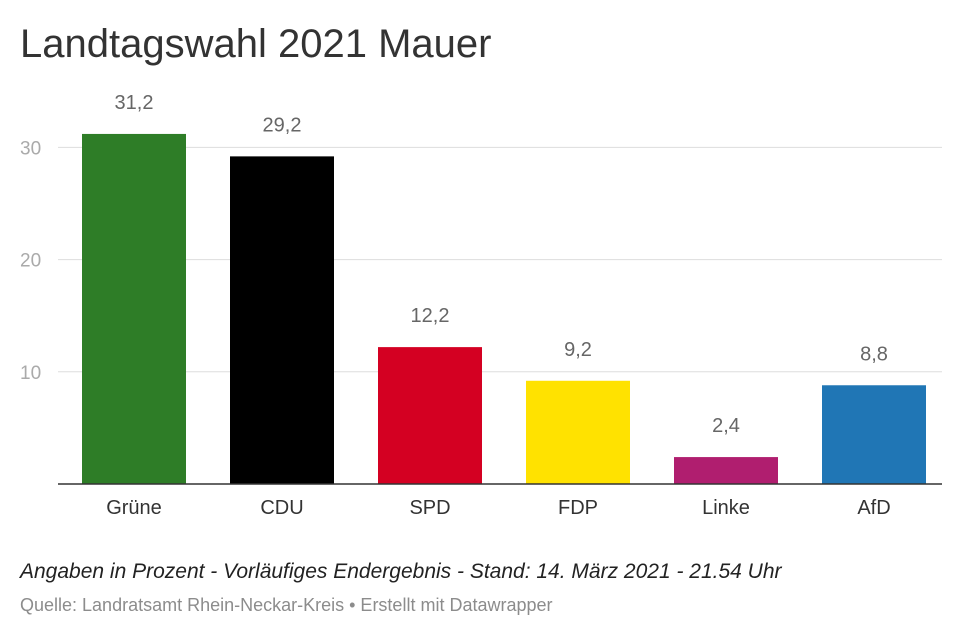 The image size is (960, 640). I want to click on x-tick-label: SPD, so click(429, 508).